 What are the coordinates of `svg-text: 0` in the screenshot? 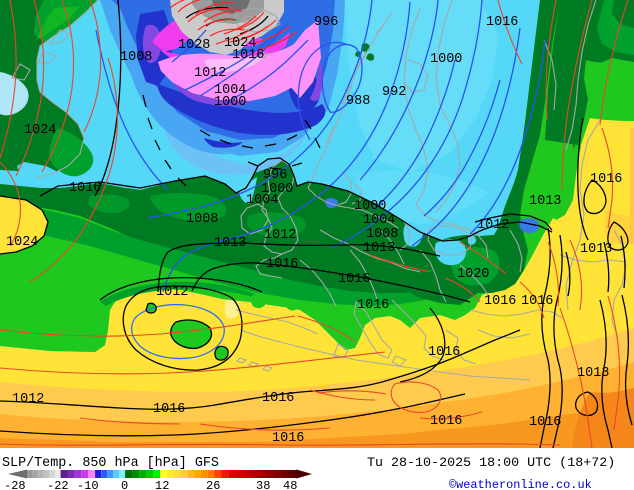 It's located at (124, 484).